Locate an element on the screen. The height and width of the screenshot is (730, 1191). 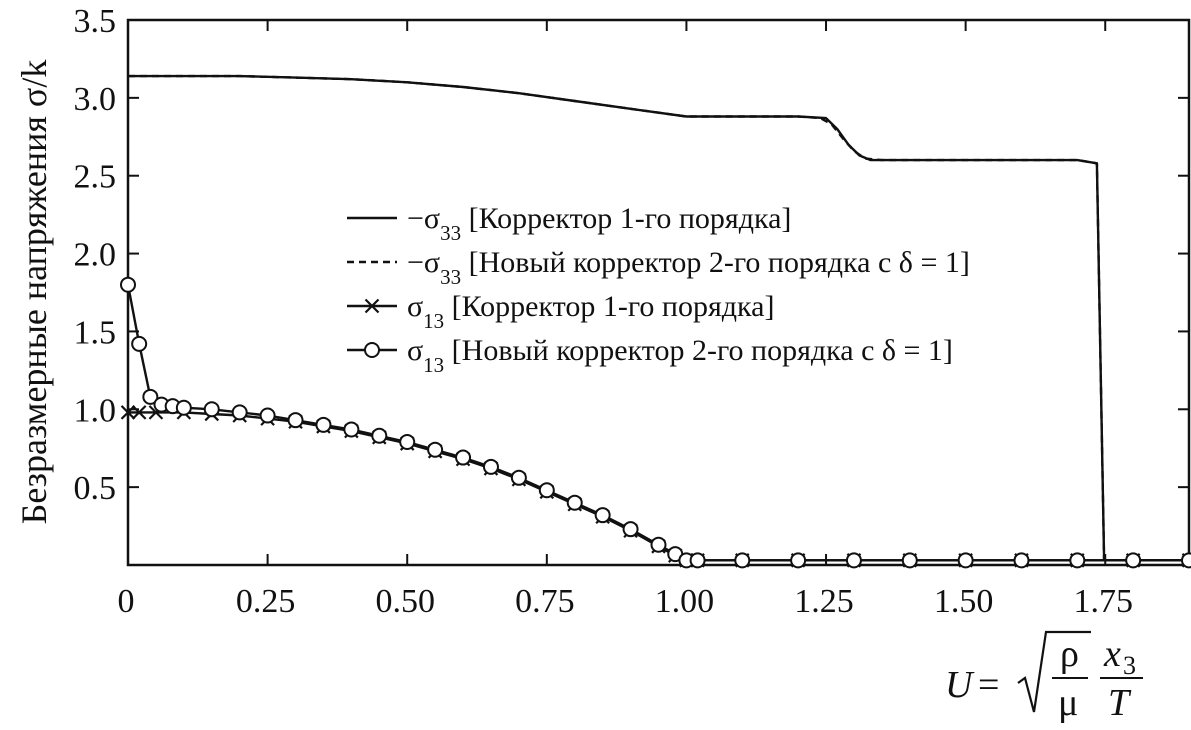
y-tick-label: 2.5 is located at coordinates (95, 177).